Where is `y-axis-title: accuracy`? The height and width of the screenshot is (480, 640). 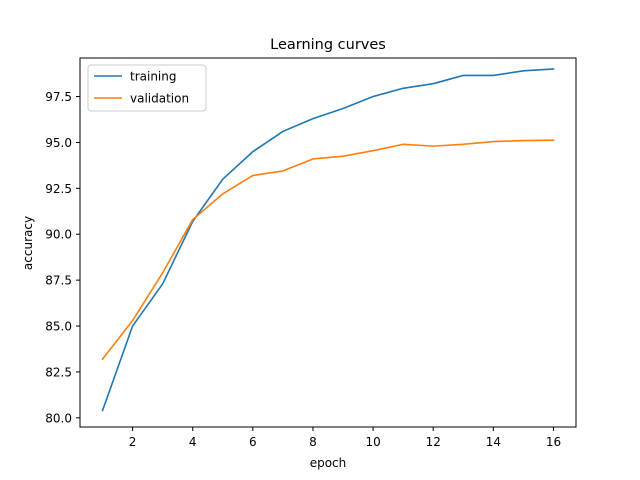 y-axis-title: accuracy is located at coordinates (28, 243).